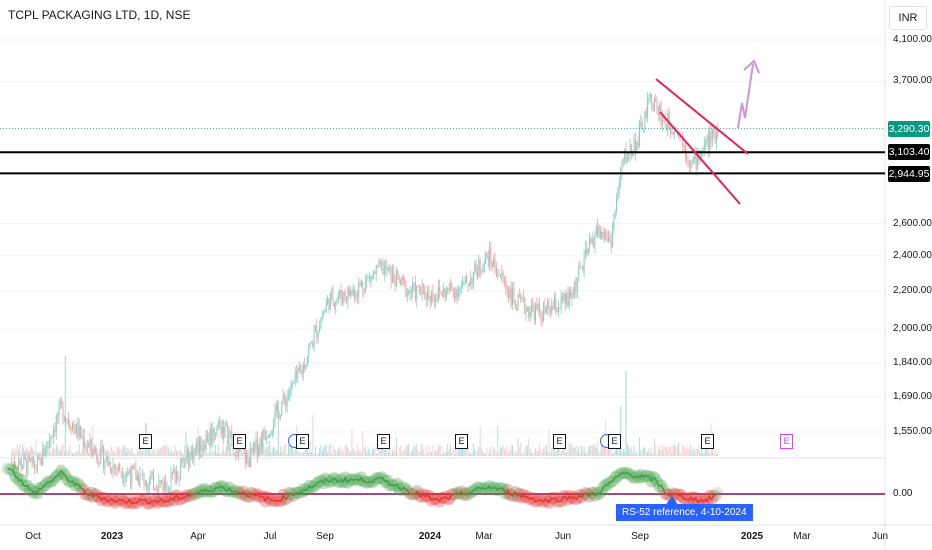 The height and width of the screenshot is (550, 932). Describe the element at coordinates (908, 18) in the screenshot. I see `currency-selector: INR` at that location.